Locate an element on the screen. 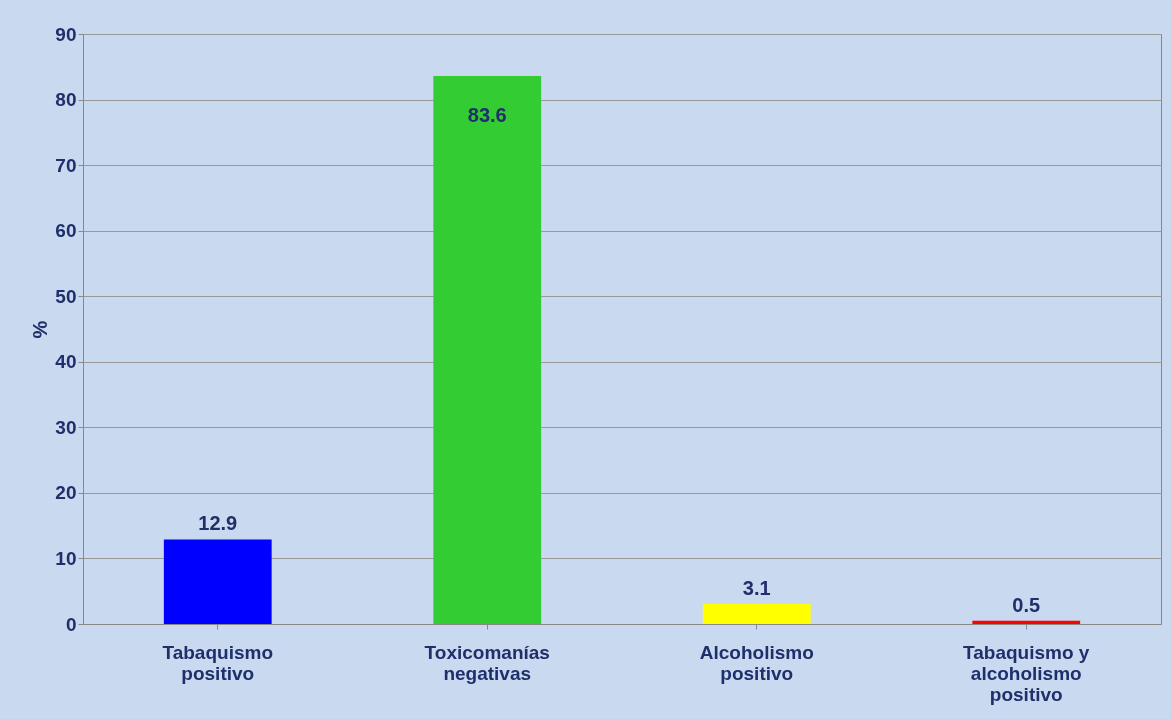 The width and height of the screenshot is (1171, 719). y-tick-label: 70 is located at coordinates (66, 165).